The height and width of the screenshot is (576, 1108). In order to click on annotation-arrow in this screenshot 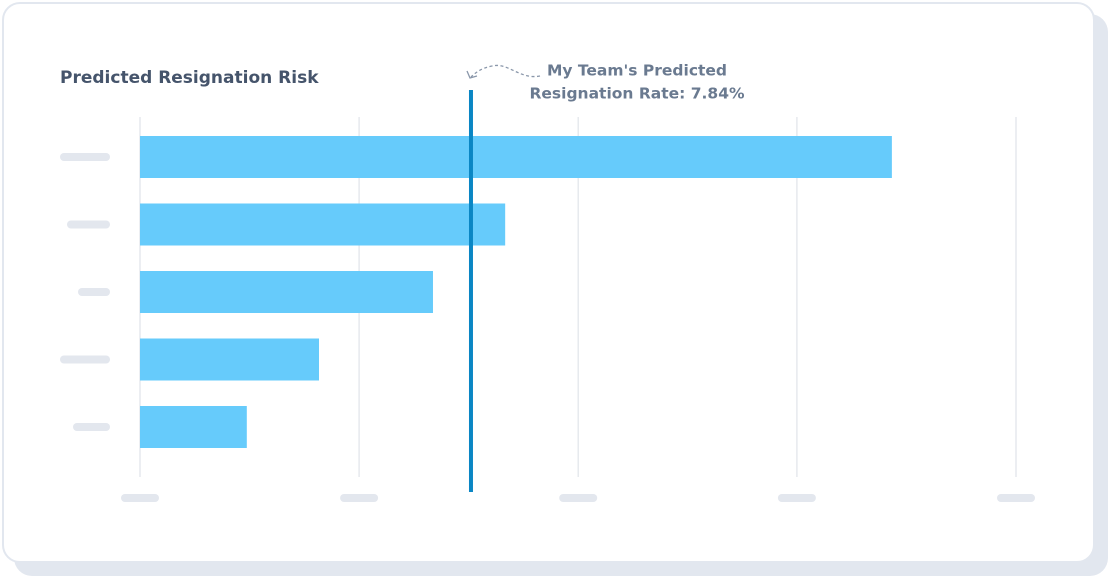, I will do `click(505, 71)`.